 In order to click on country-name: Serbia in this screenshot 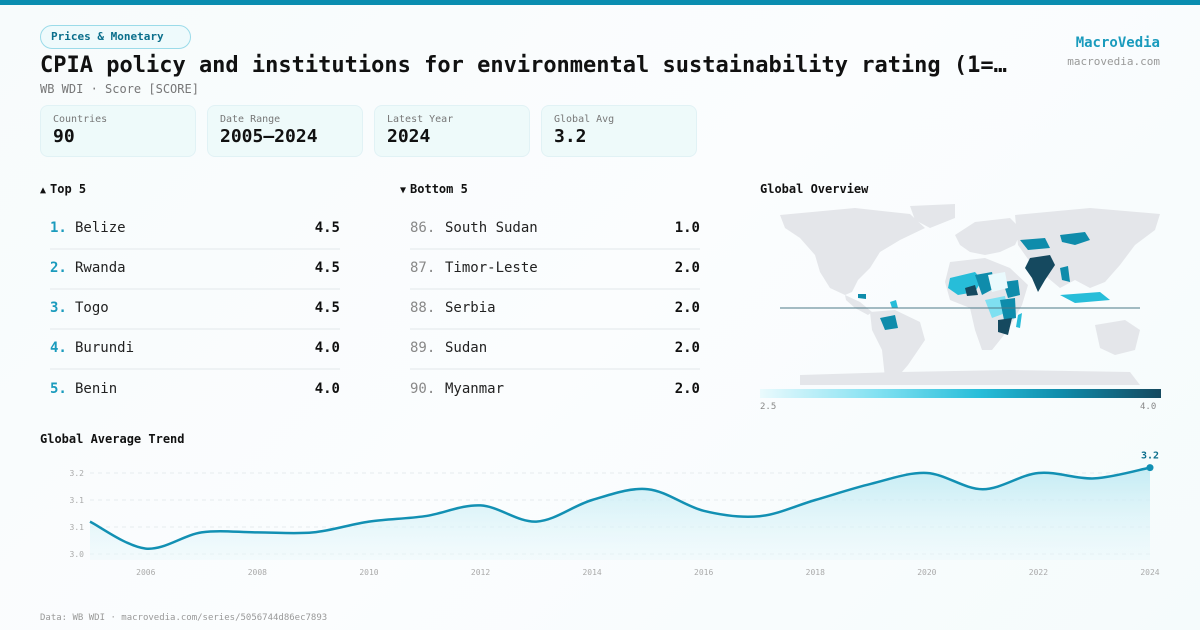, I will do `click(470, 308)`.